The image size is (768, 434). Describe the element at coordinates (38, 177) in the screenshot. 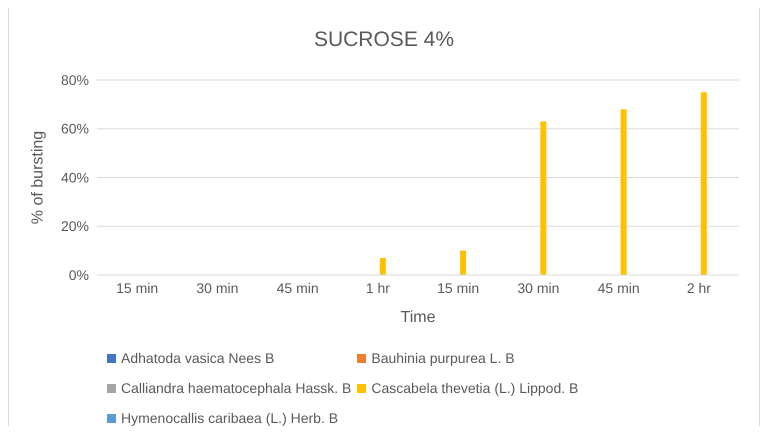

I see `y-axis-title: % of bursting` at that location.